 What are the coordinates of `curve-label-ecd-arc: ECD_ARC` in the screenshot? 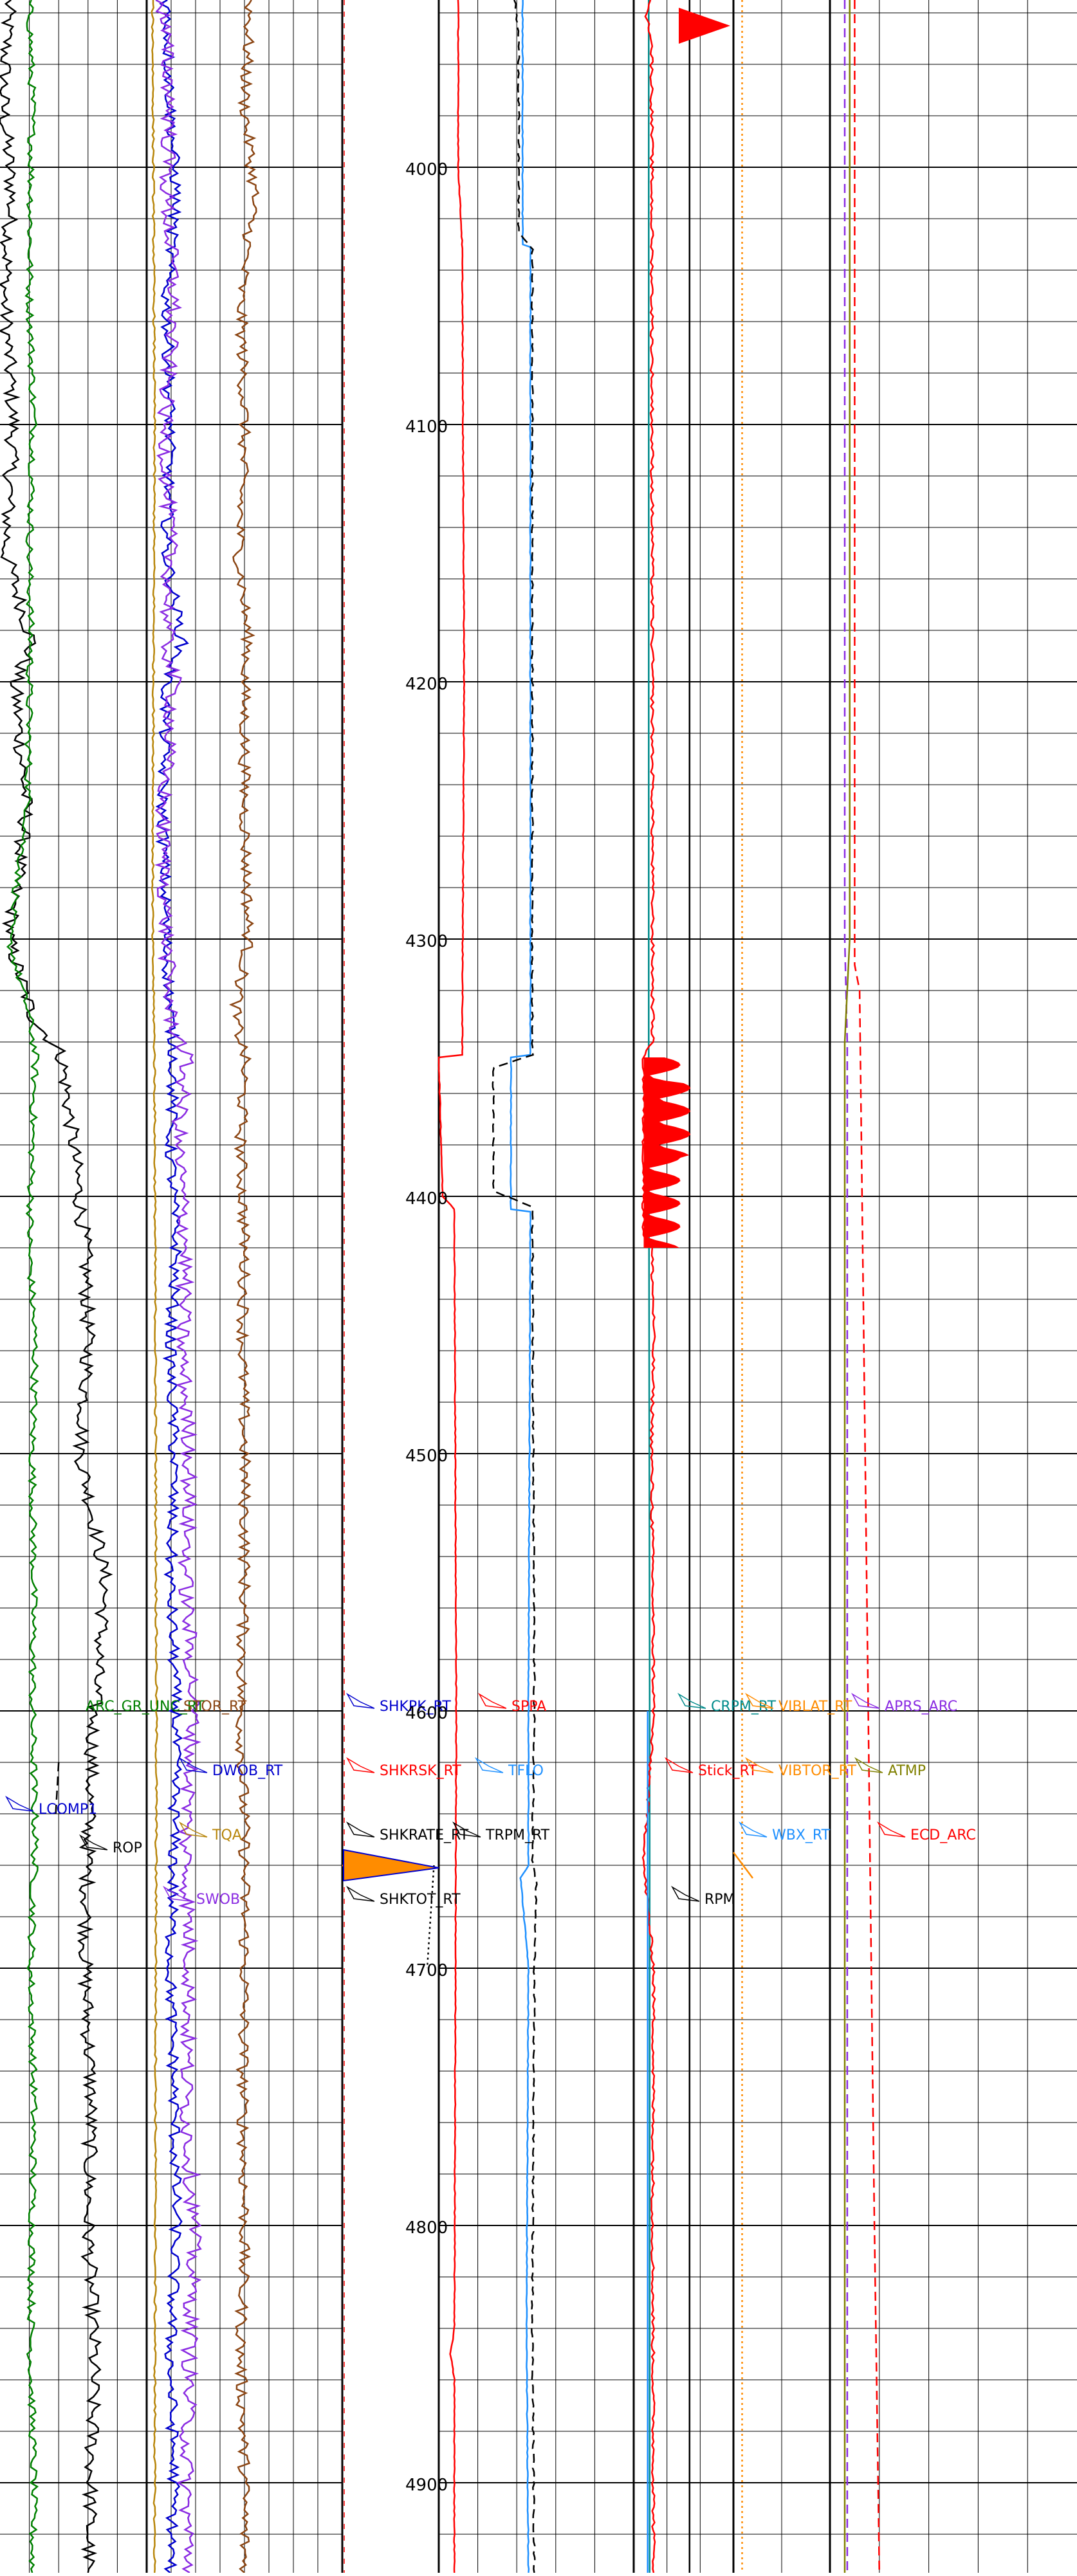 It's located at (943, 1835).